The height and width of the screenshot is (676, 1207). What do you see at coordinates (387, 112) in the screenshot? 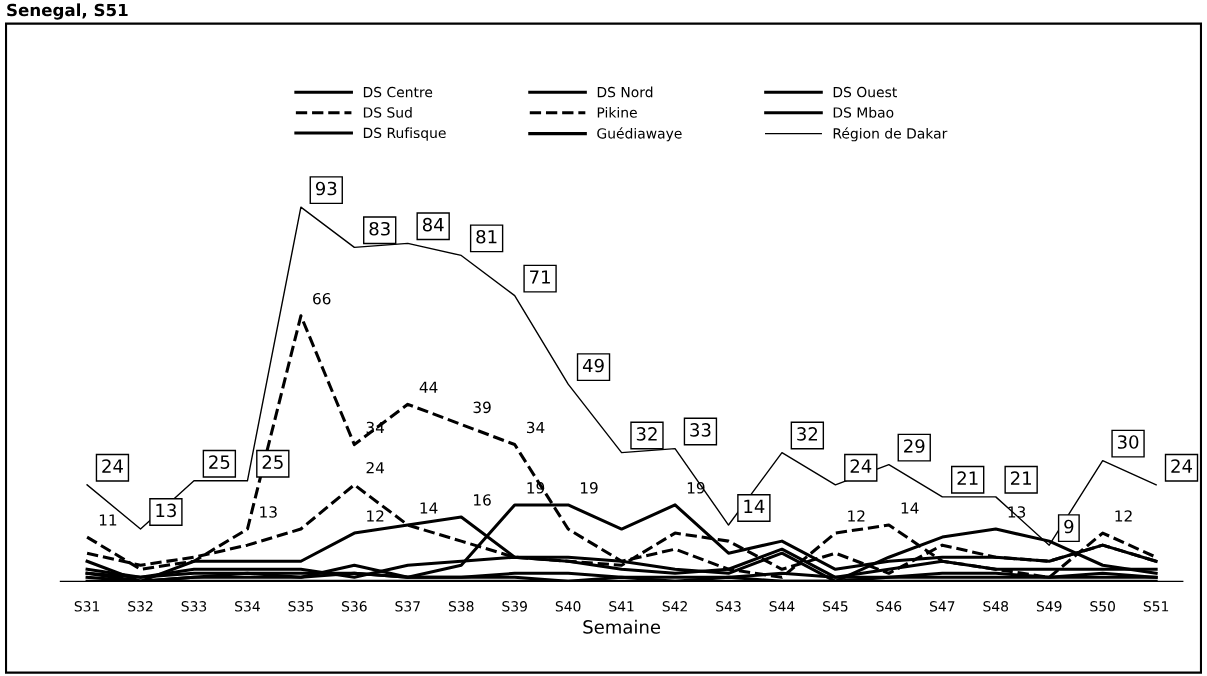
I see `legend-label: DS Sud` at bounding box center [387, 112].